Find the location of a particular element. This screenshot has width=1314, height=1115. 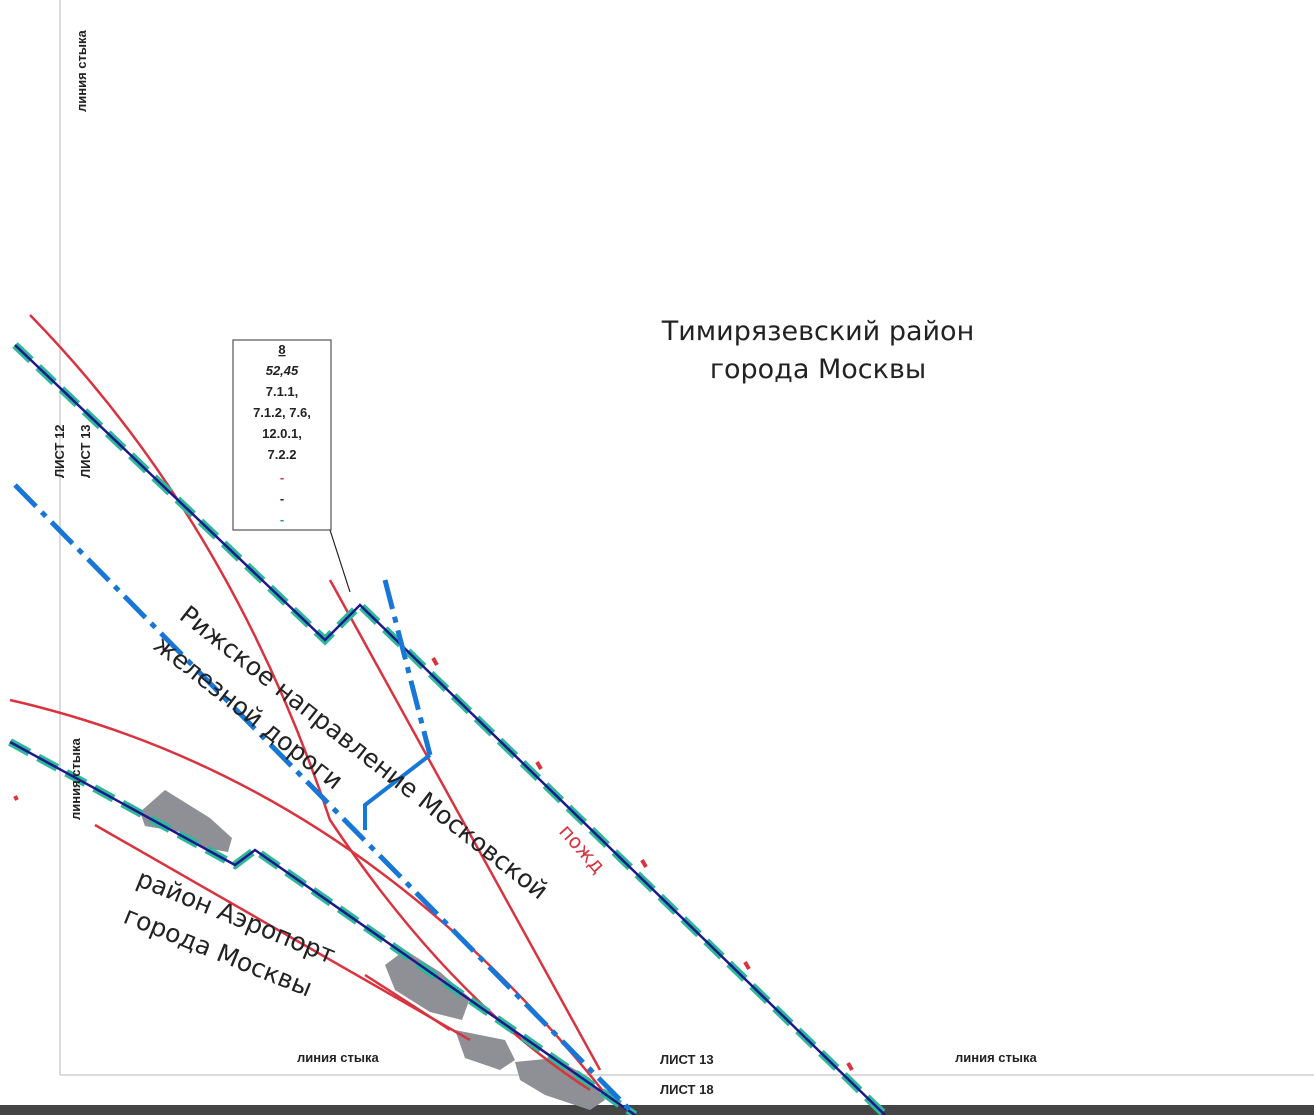

callout-code: 7.1.2, 7.6, is located at coordinates (282, 412).